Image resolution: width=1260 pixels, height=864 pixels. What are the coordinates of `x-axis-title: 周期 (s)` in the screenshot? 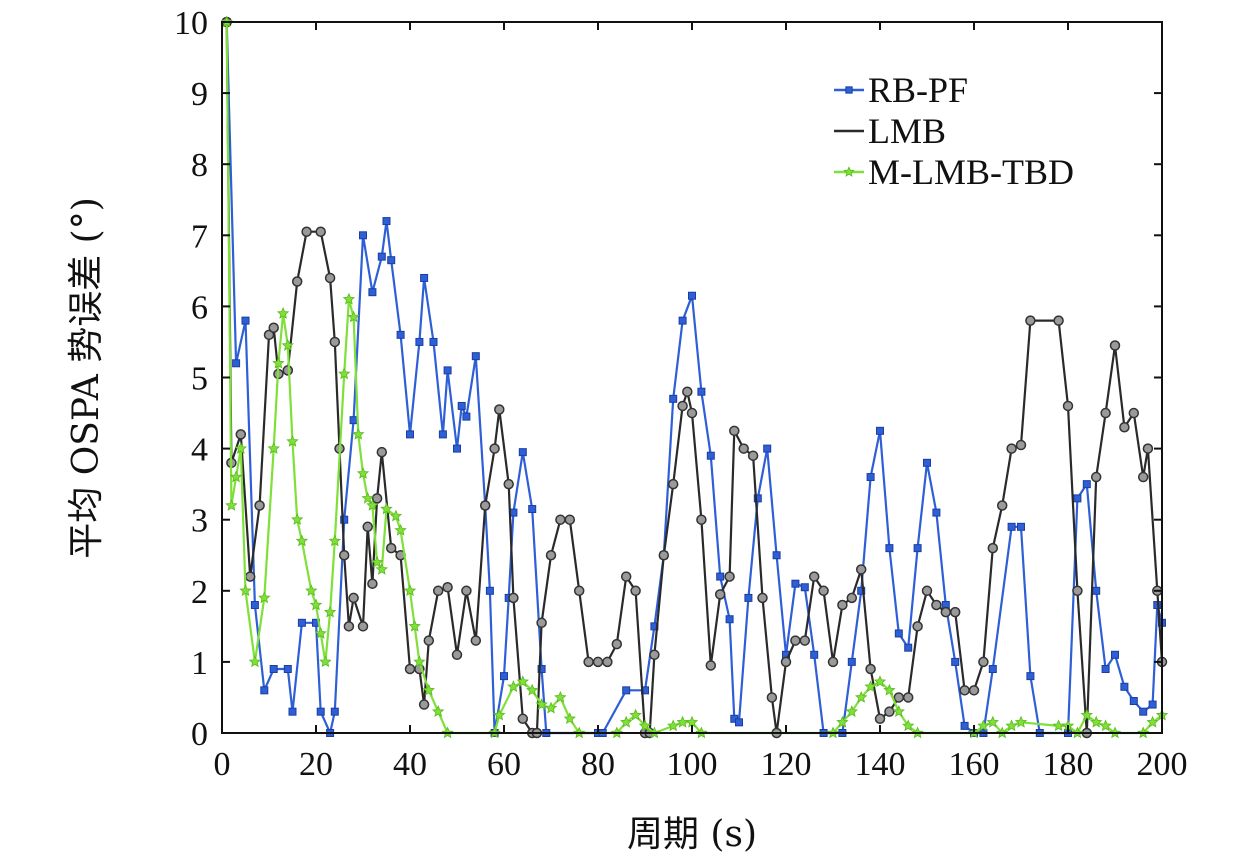 It's located at (692, 834).